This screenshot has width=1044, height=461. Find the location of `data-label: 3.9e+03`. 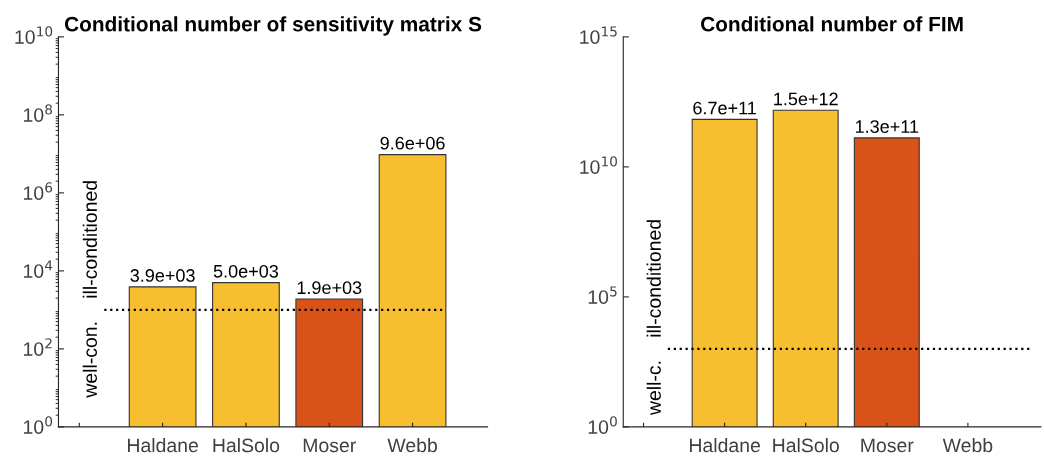

data-label: 3.9e+03 is located at coordinates (162, 275).